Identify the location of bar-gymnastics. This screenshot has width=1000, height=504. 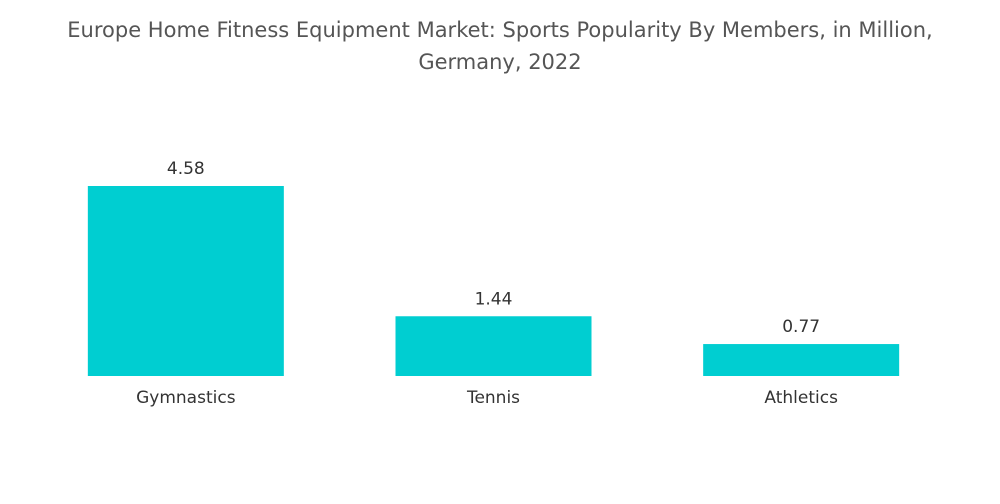
(185, 281).